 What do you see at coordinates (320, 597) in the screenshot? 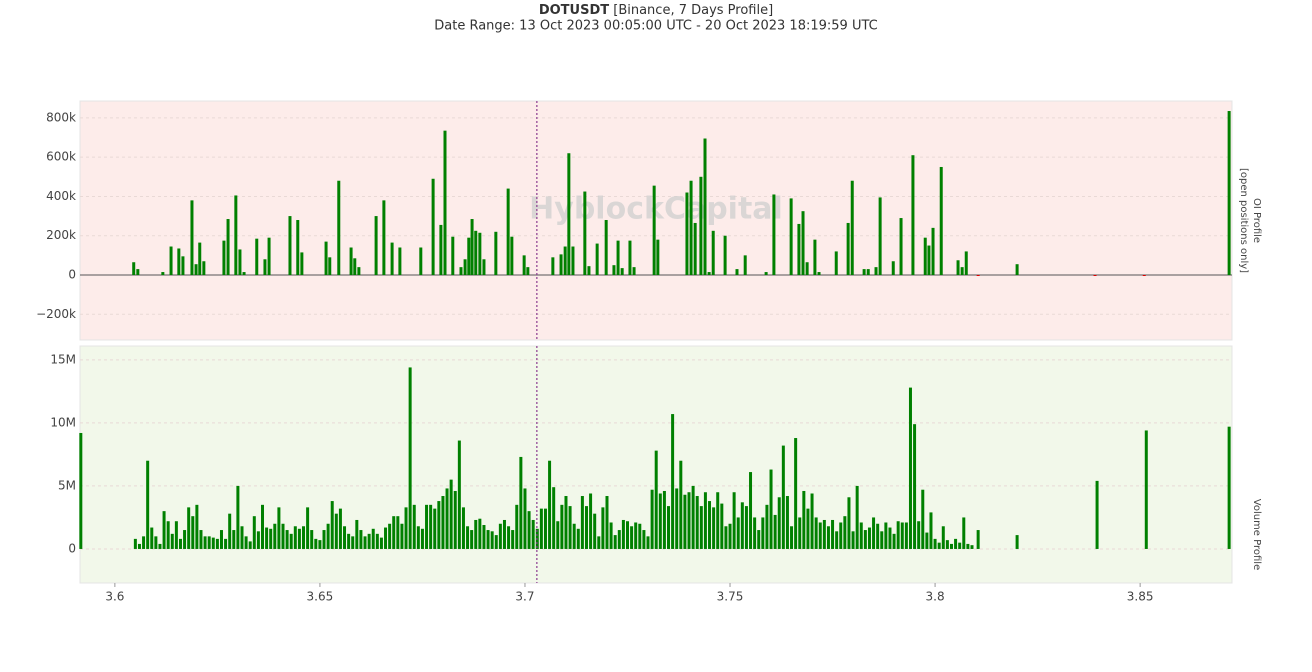
I see `x-tick-label: 3.65` at bounding box center [320, 597].